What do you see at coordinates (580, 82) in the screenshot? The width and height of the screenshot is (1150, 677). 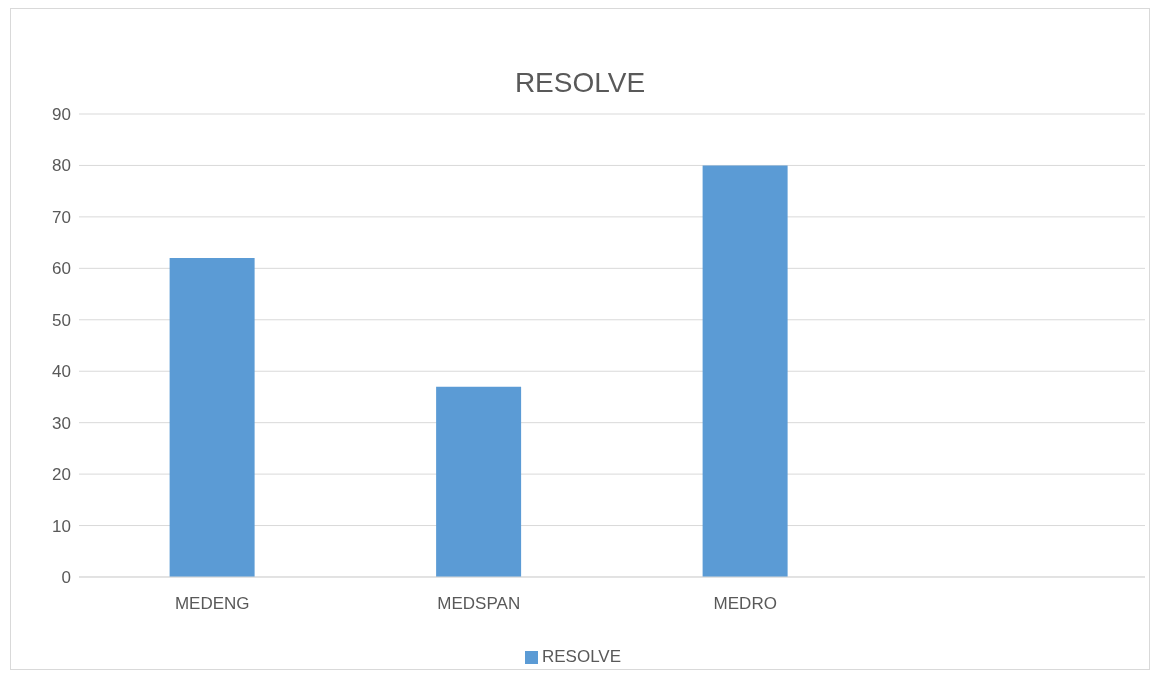 I see `chart-title: RESOLVE` at bounding box center [580, 82].